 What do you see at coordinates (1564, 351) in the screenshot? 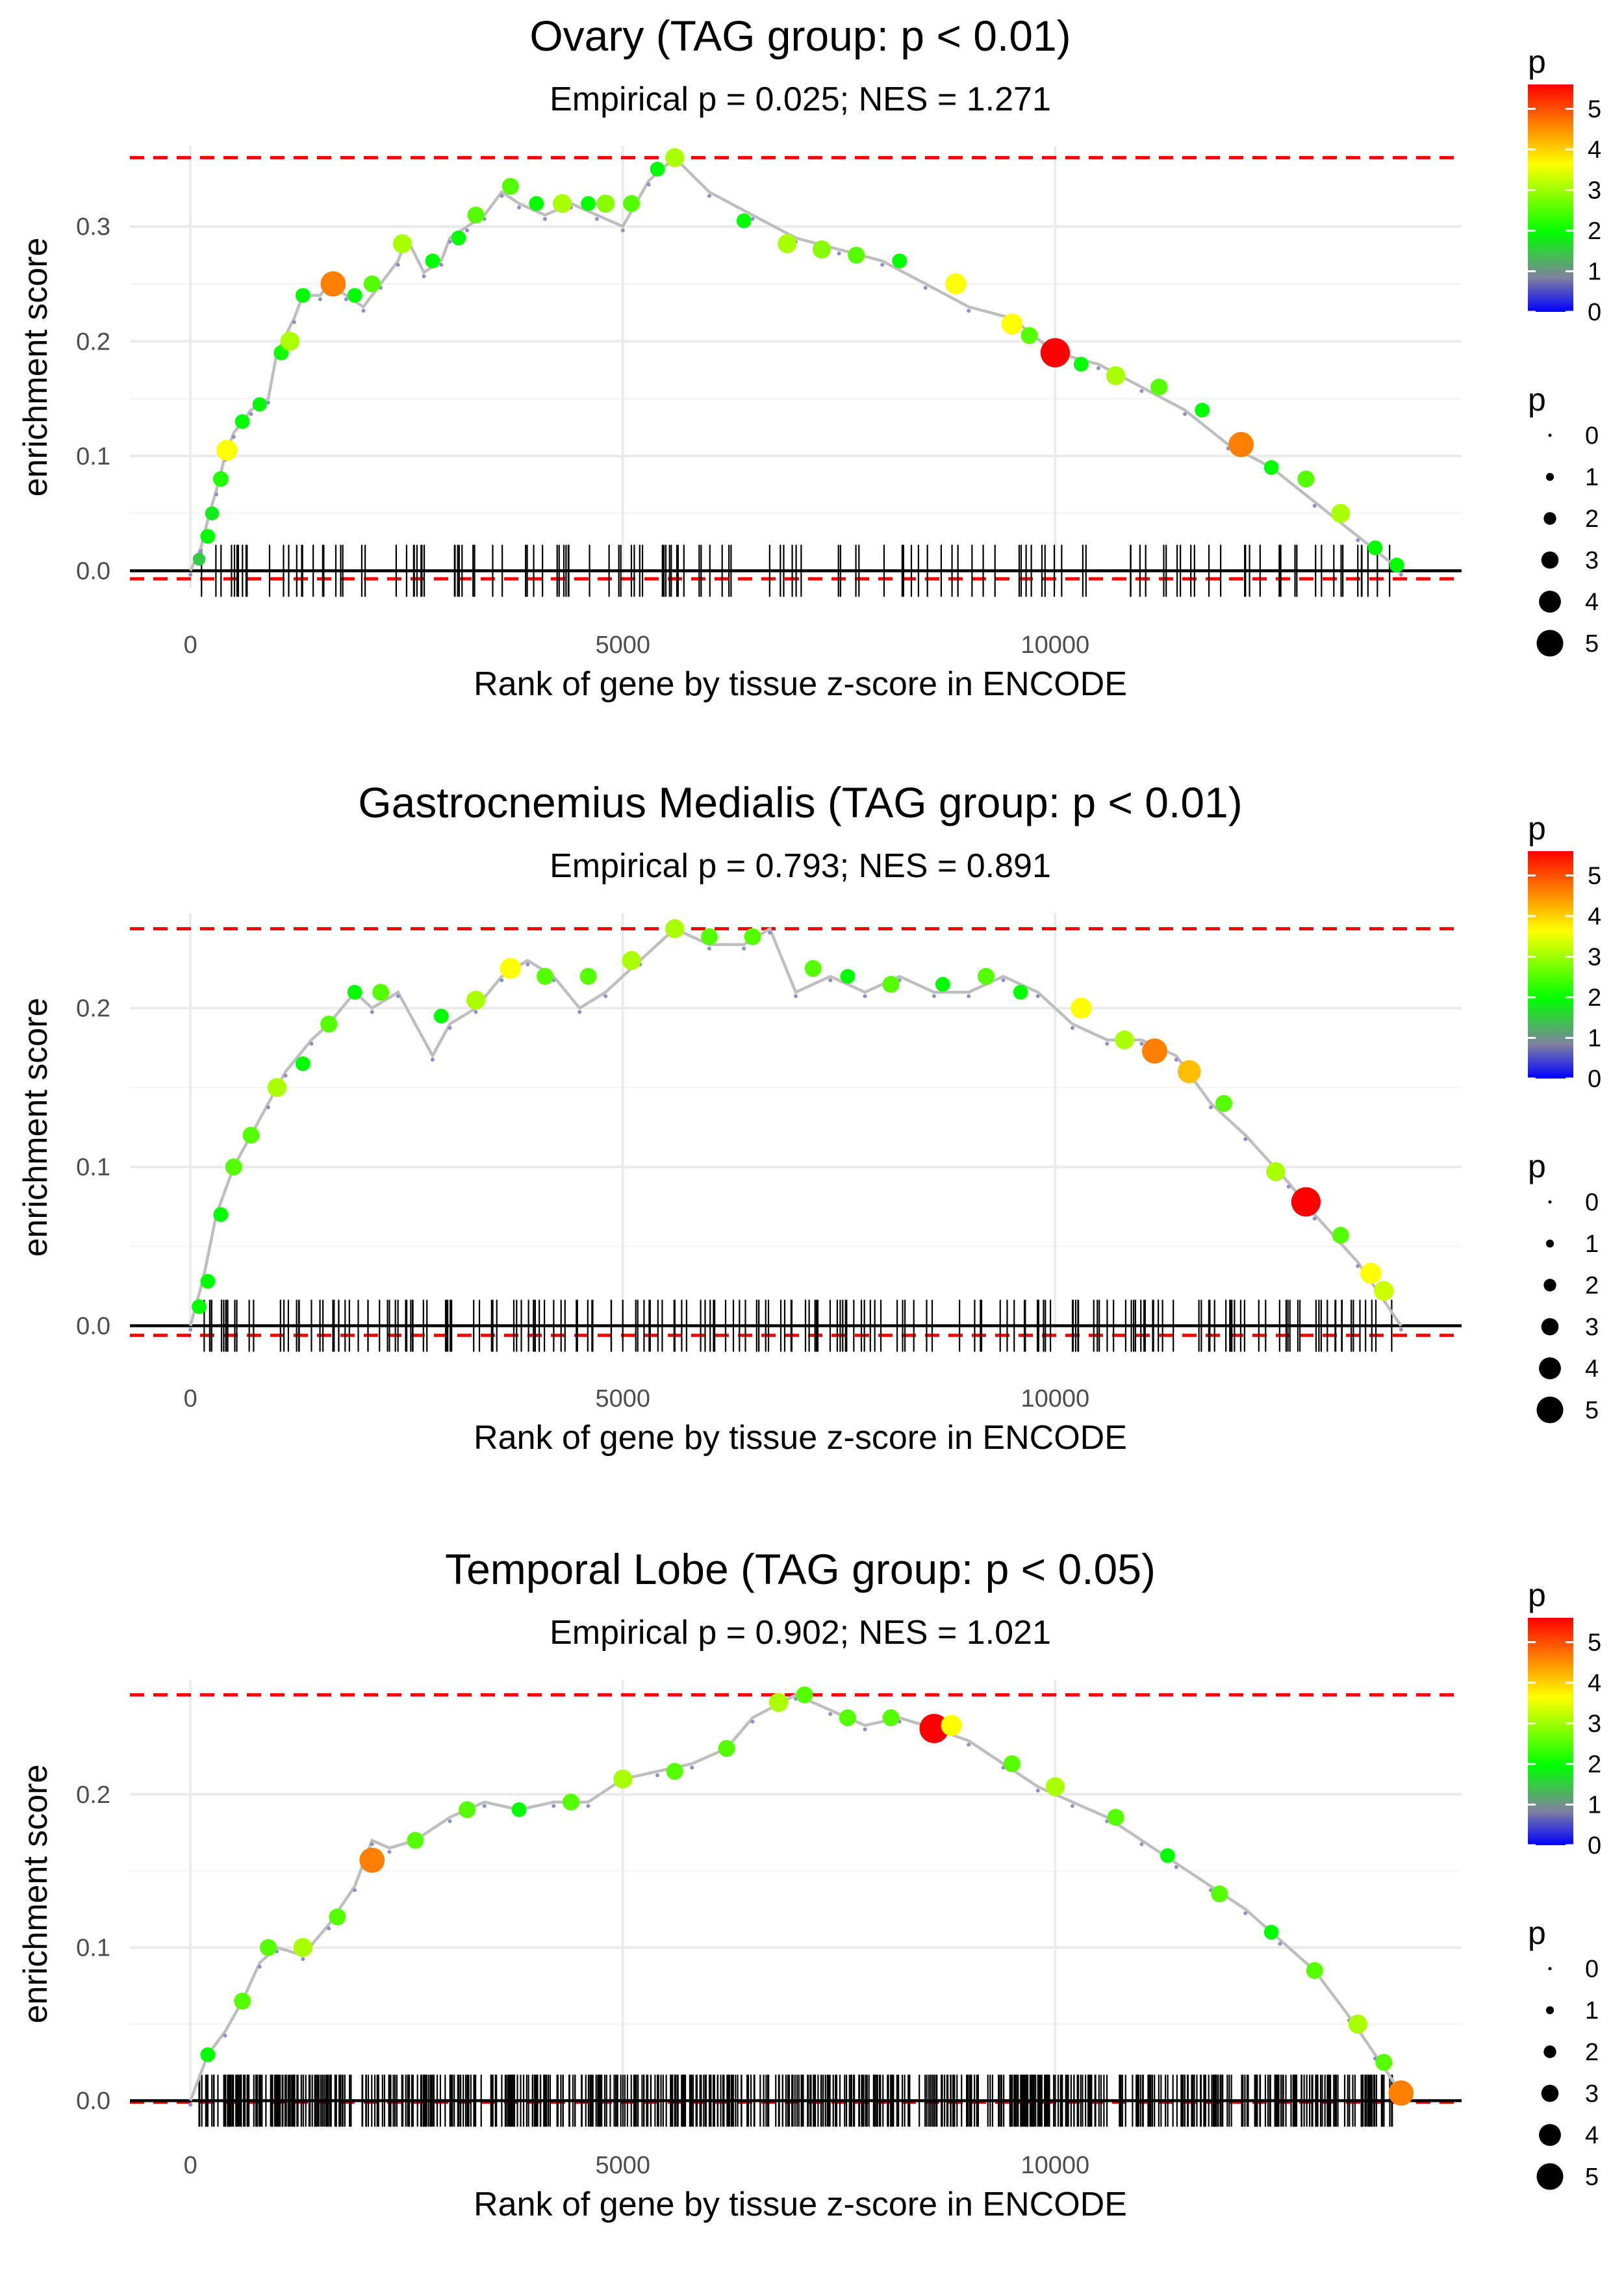
I see `legend-1: p 0 1 2 3 4 5 p 0 1 2 3 4 5` at bounding box center [1564, 351].